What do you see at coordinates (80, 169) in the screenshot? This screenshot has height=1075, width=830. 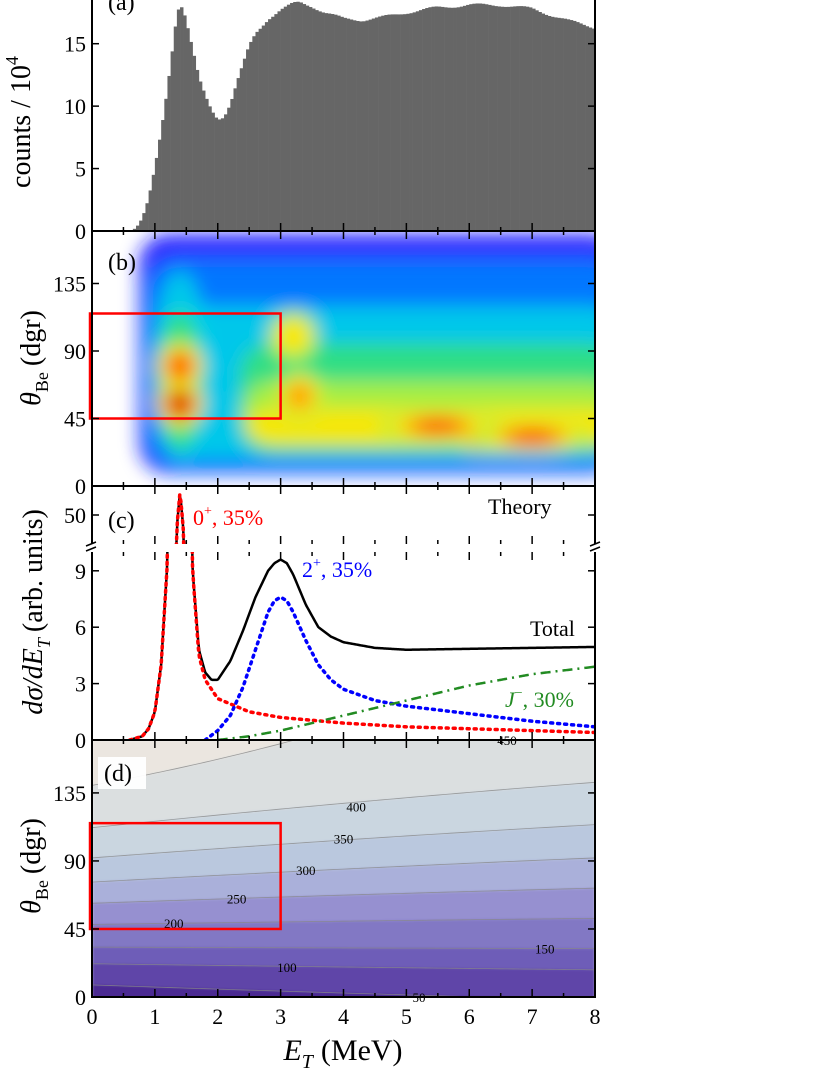 I see `y-tick-label: 5` at bounding box center [80, 169].